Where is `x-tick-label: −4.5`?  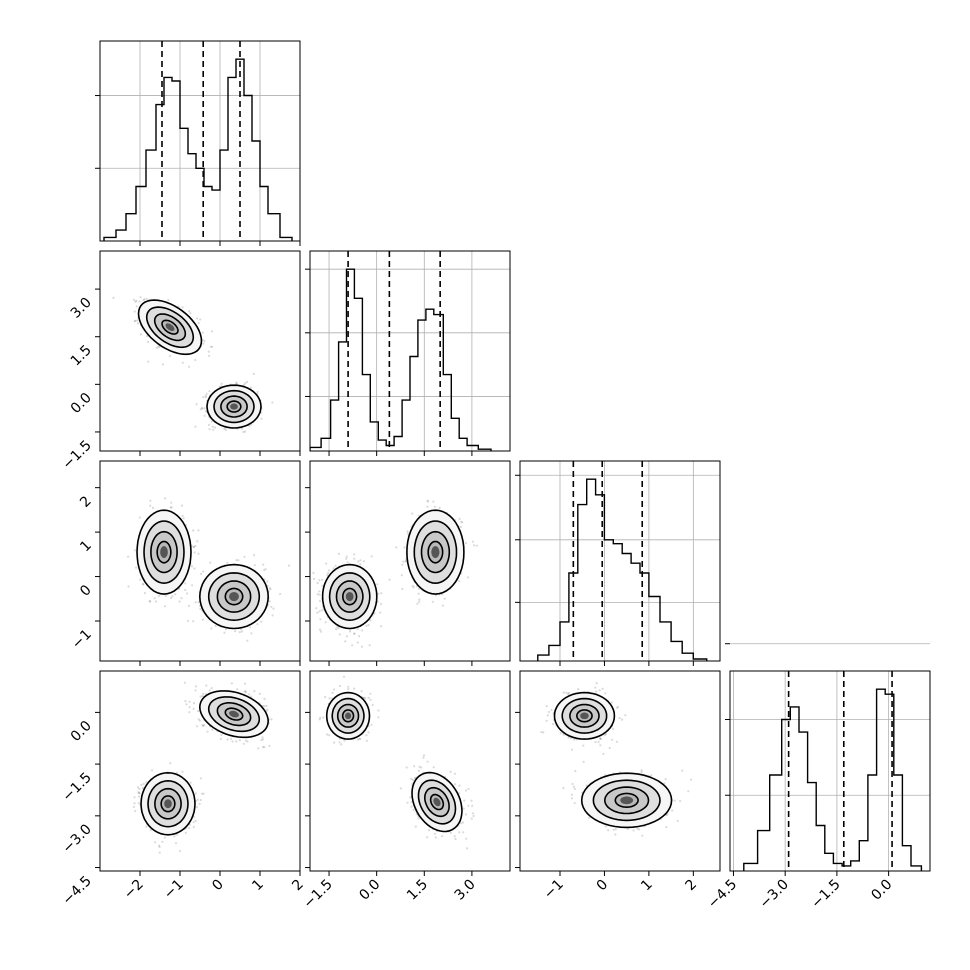 x-tick-label: −4.5 is located at coordinates (722, 894).